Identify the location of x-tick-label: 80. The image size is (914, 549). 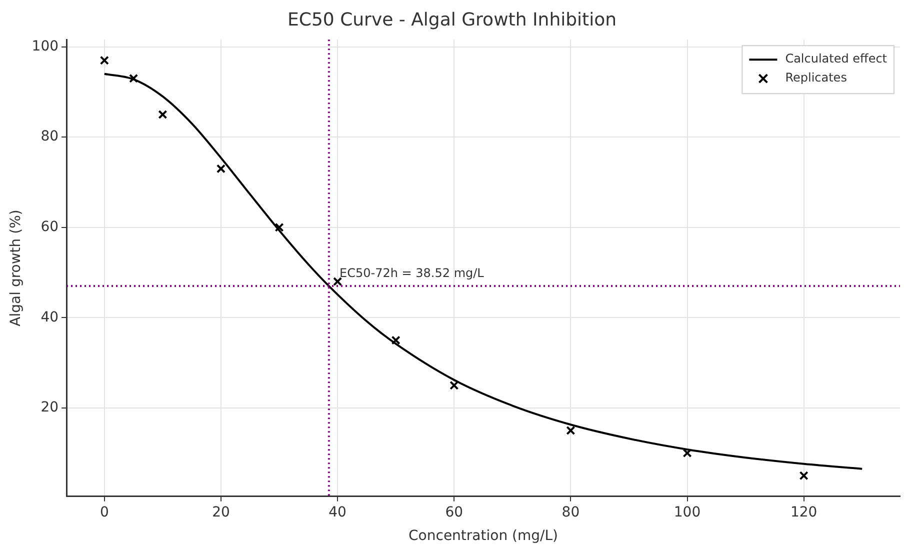
(571, 512).